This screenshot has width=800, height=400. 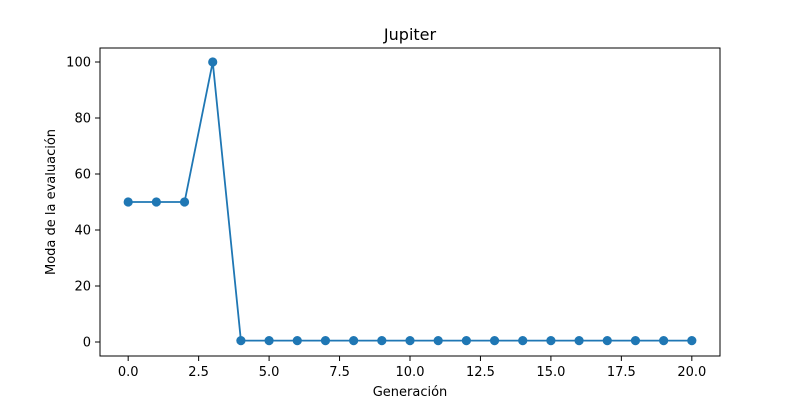 I want to click on x-tick-label: 5.0, so click(x=269, y=372).